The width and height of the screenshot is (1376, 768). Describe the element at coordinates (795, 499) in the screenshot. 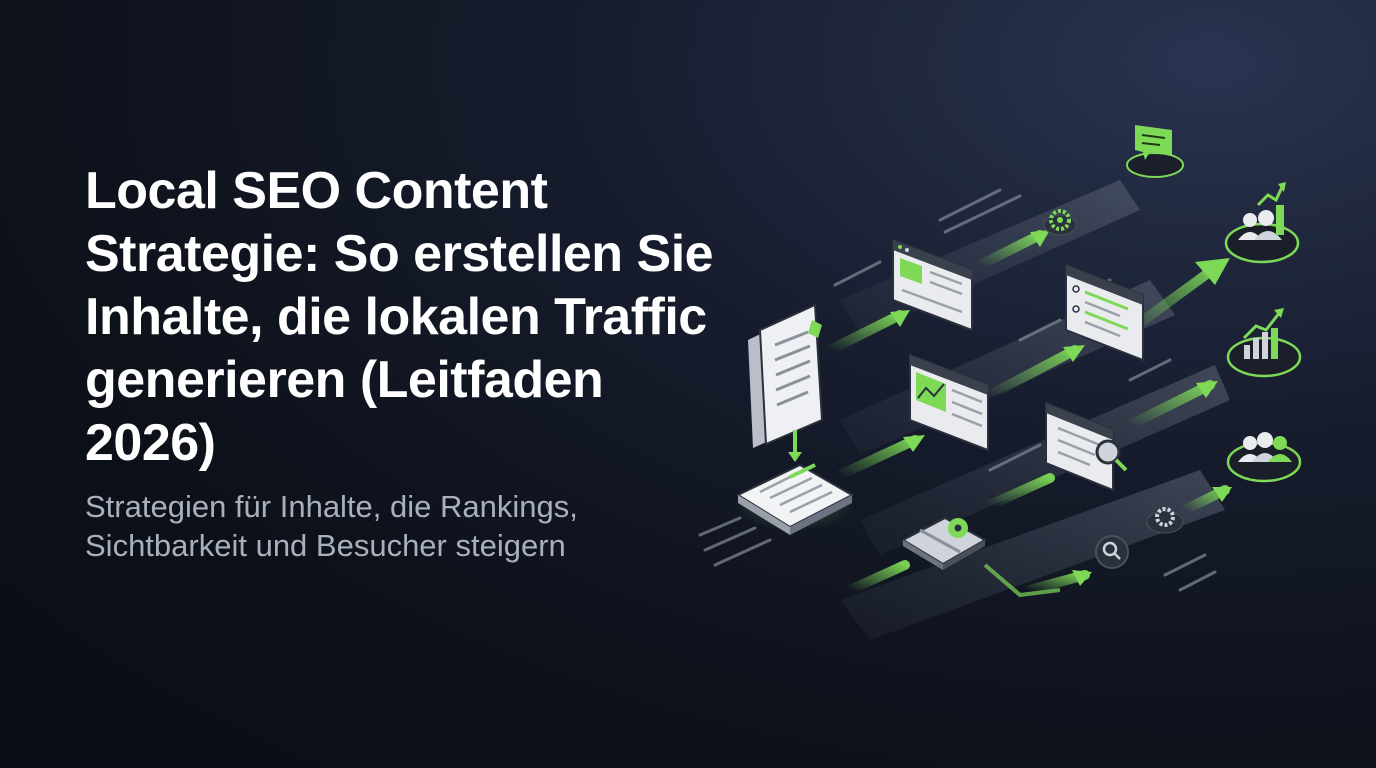

I see `content-list-icon` at that location.